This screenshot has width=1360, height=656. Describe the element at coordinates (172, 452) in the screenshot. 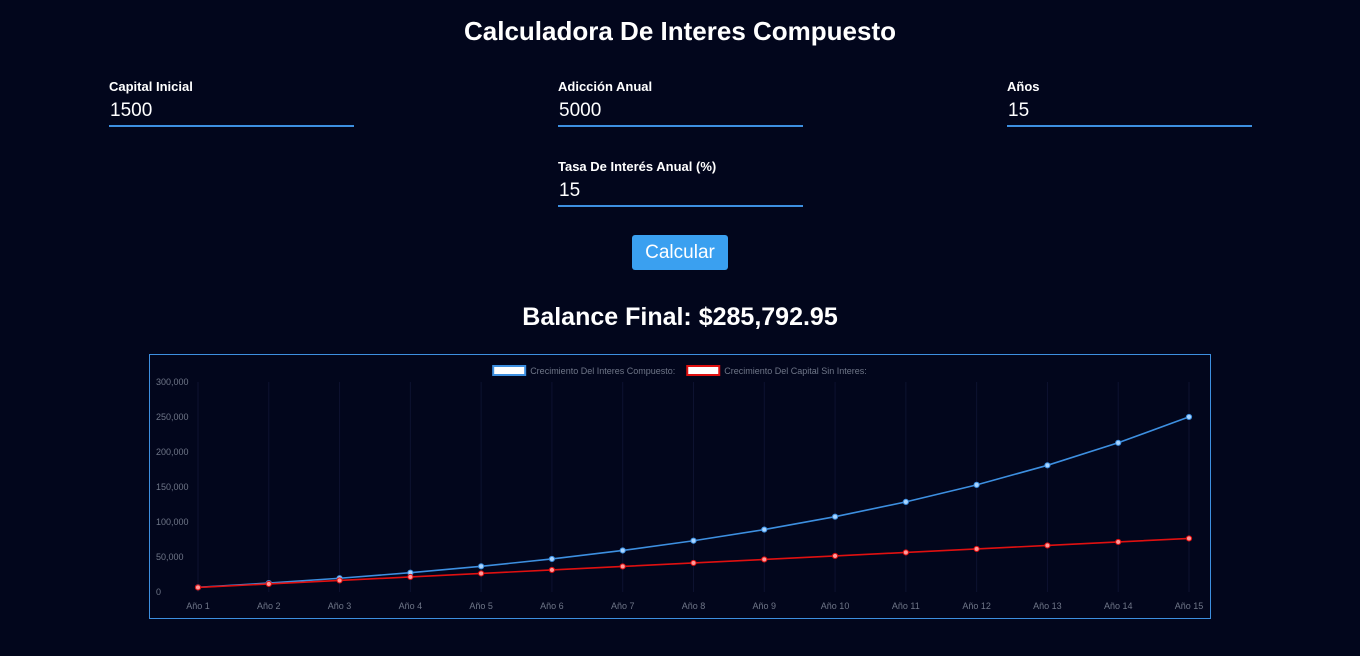

I see `y-tick-label: 200,000` at that location.